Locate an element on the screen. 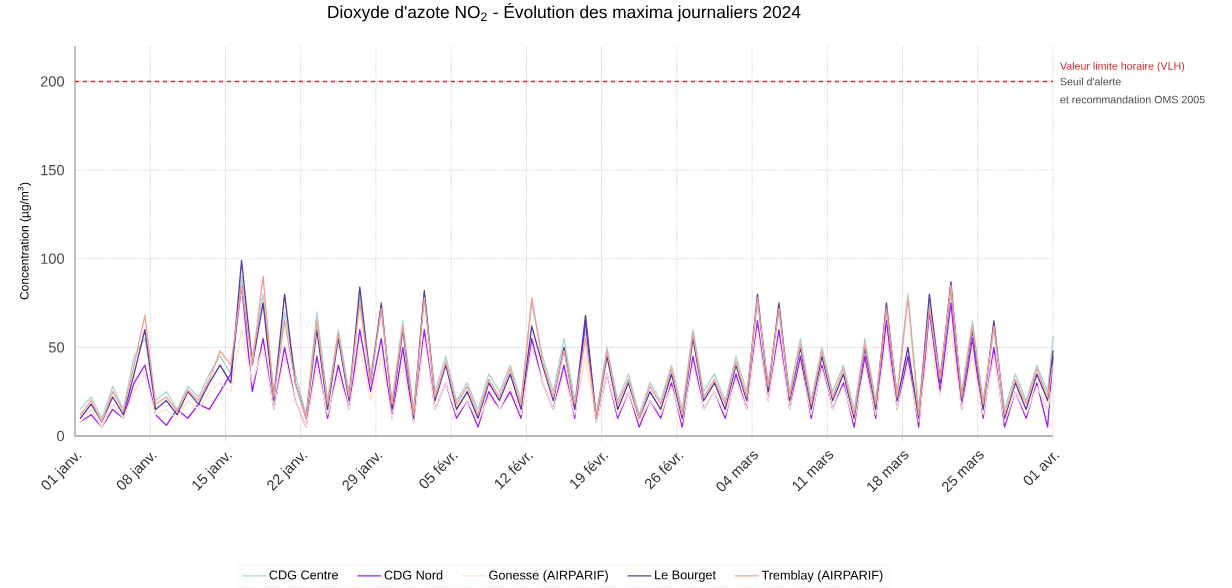  legend-label: CDG Centre is located at coordinates (303, 575).